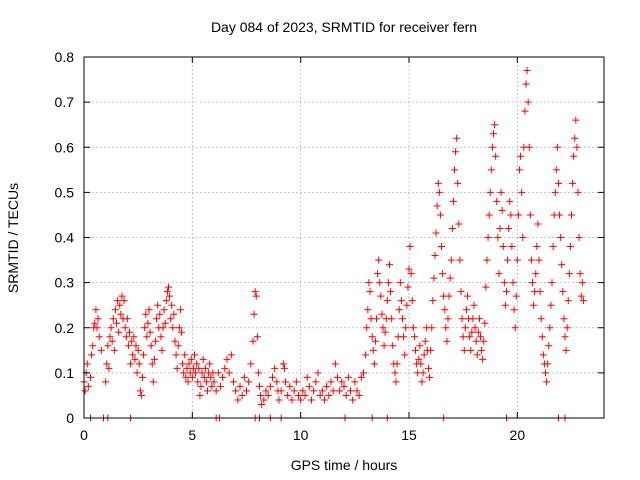  What do you see at coordinates (65, 283) in the screenshot?
I see `y-tick-label: 0.3` at bounding box center [65, 283].